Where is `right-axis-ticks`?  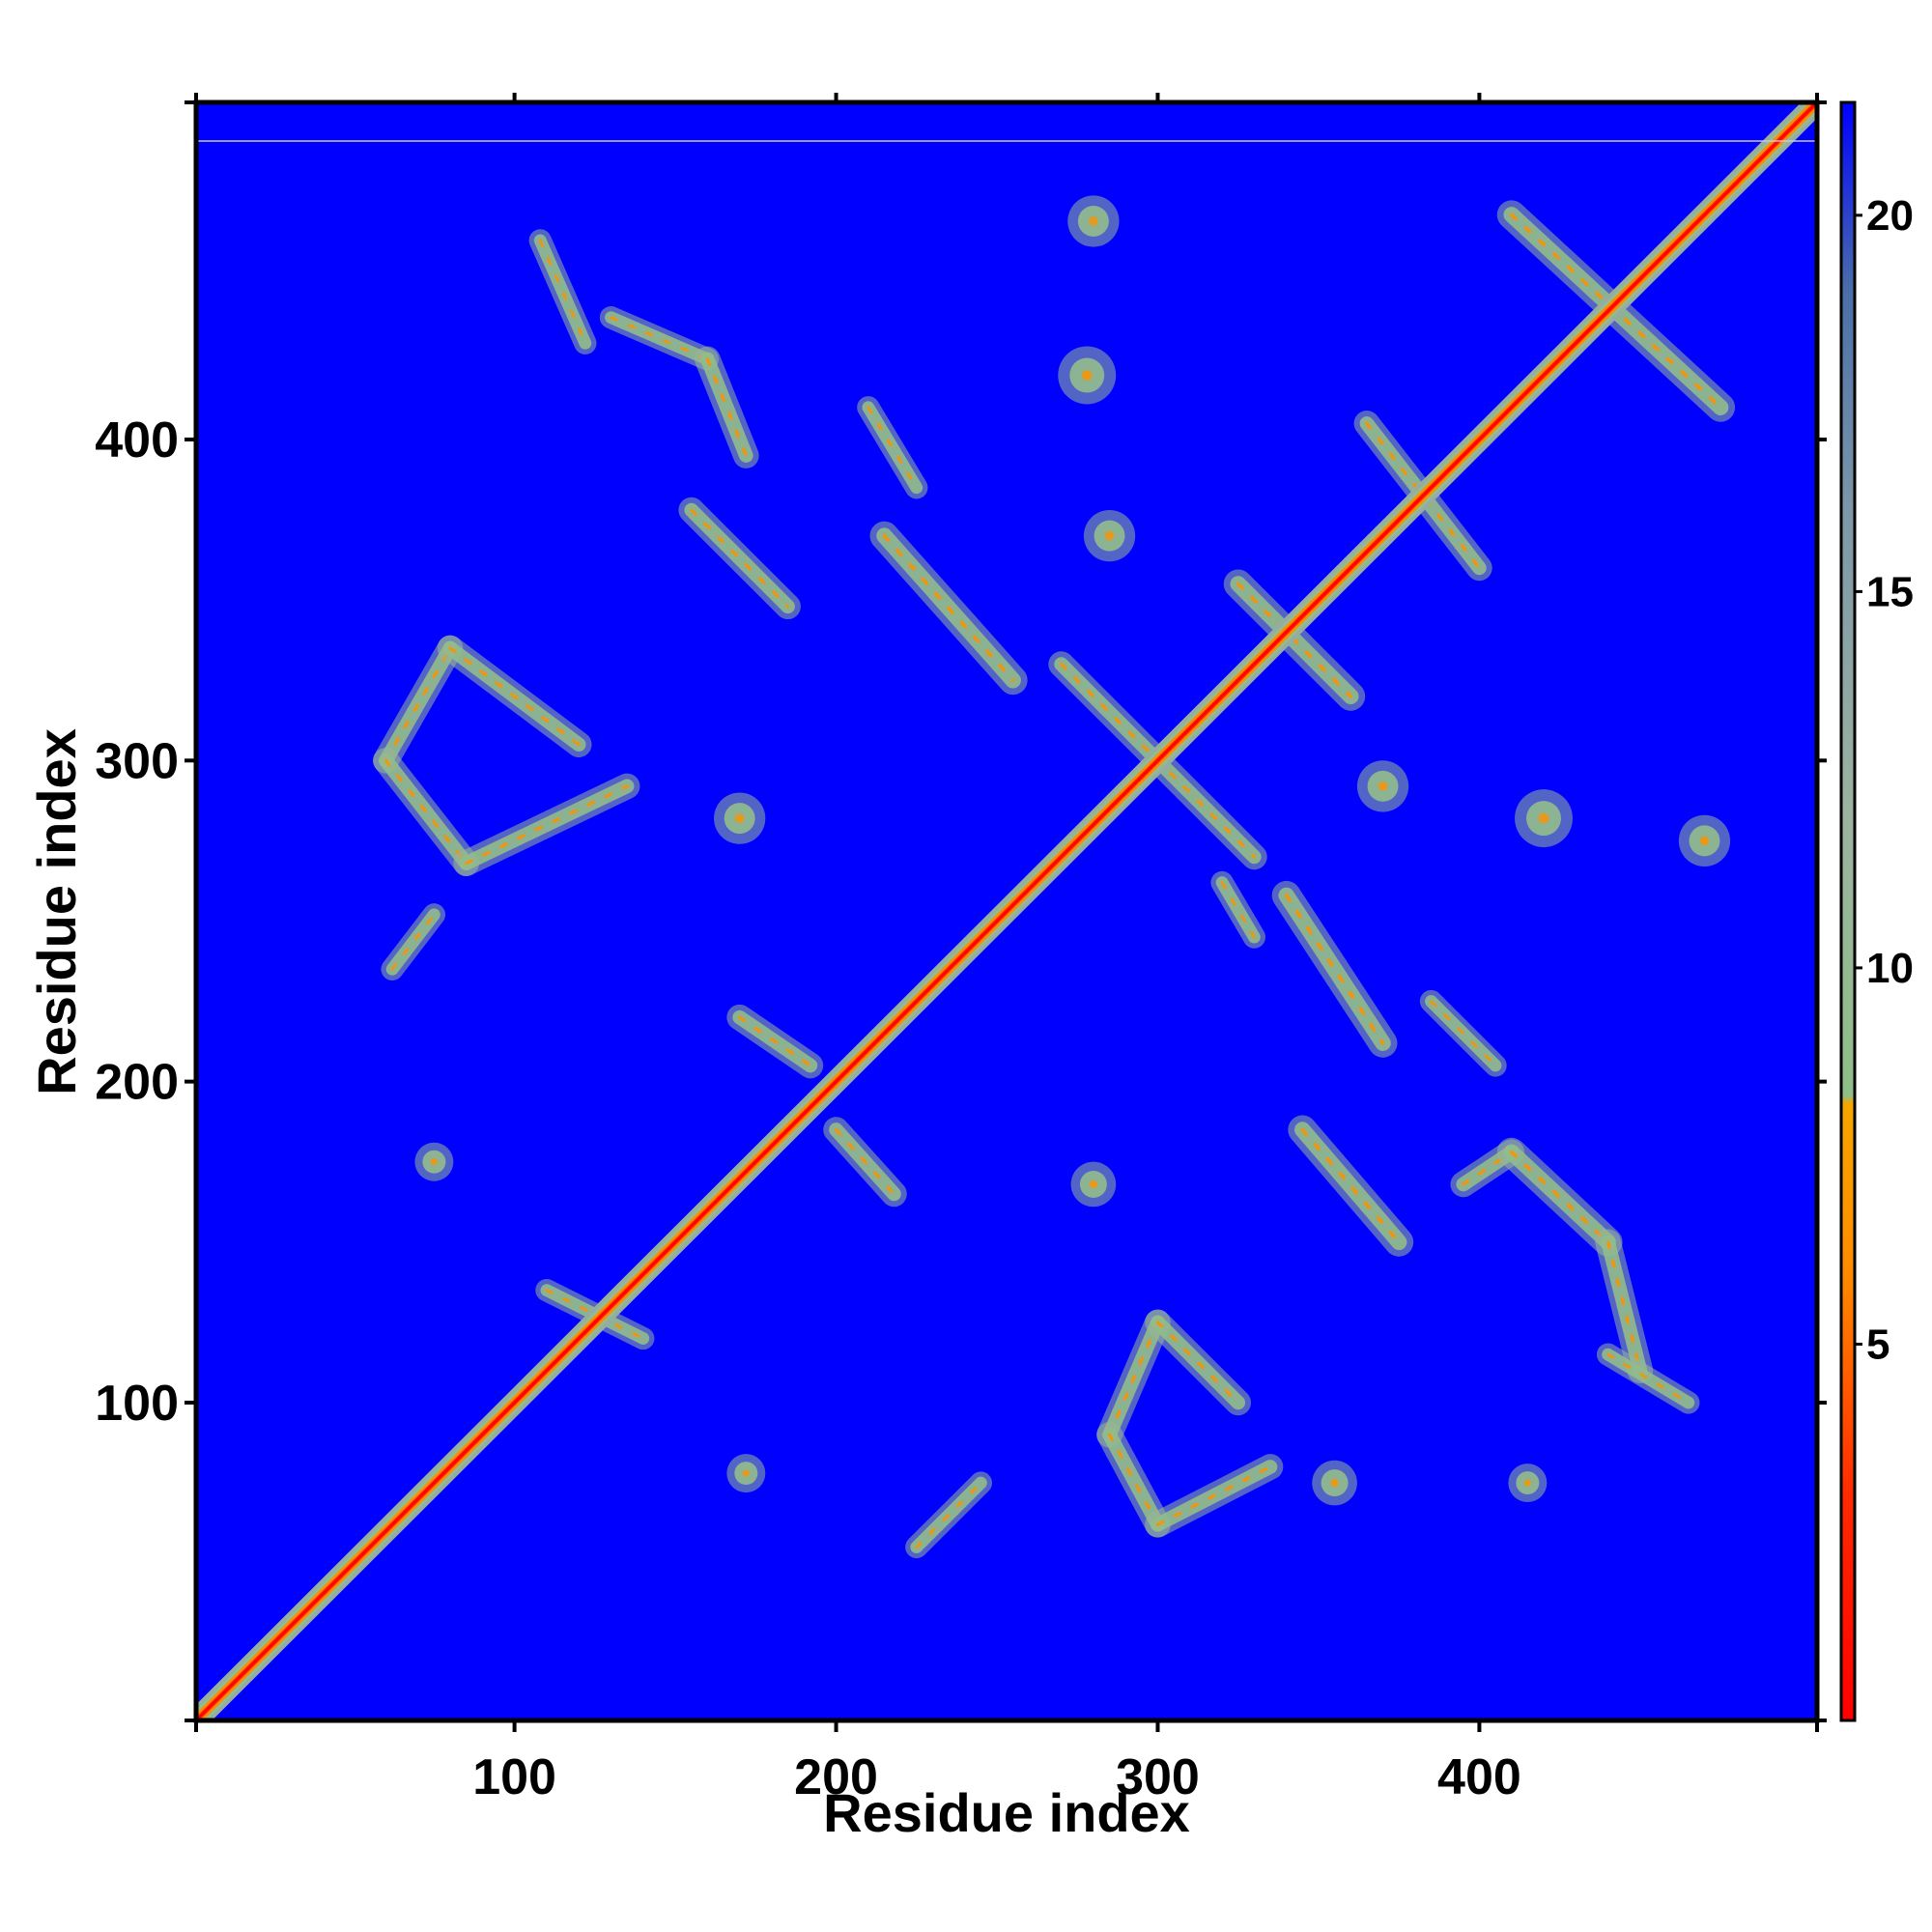
right-axis-ticks is located at coordinates (1822, 911).